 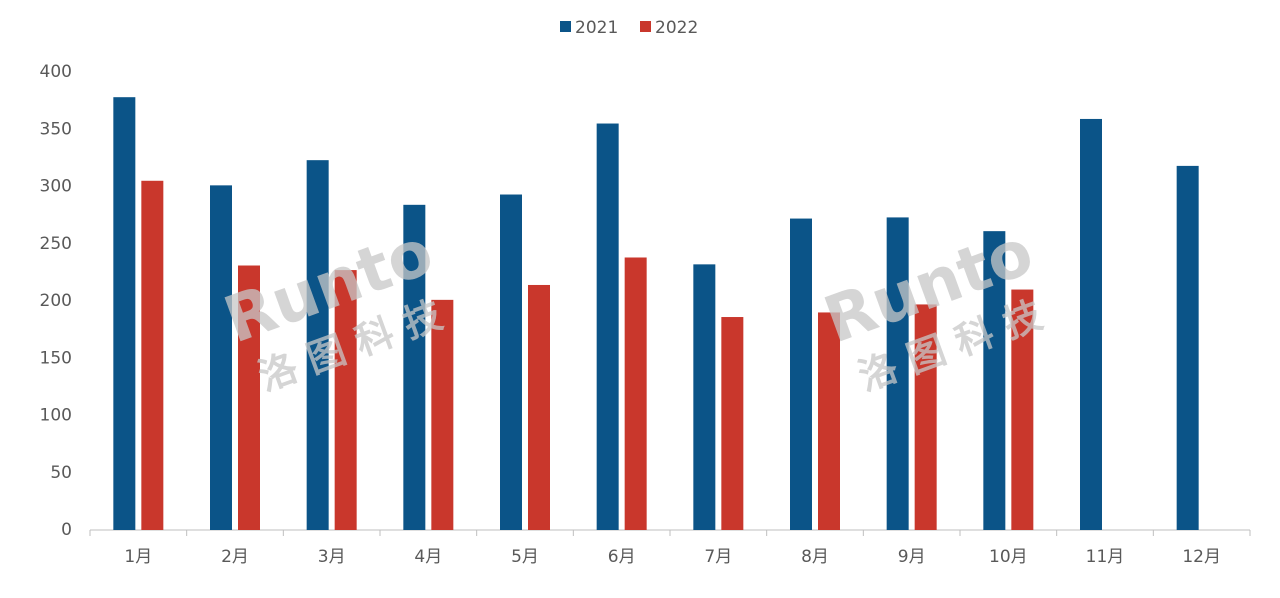 I want to click on x-tick-label: 9月, so click(x=912, y=557).